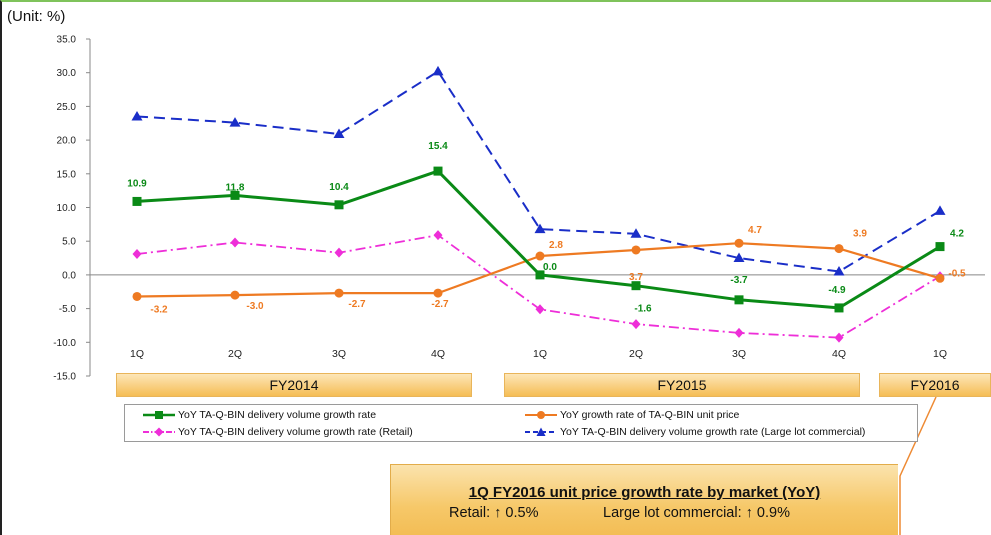  I want to click on volume-data-label: -3.7, so click(739, 280).